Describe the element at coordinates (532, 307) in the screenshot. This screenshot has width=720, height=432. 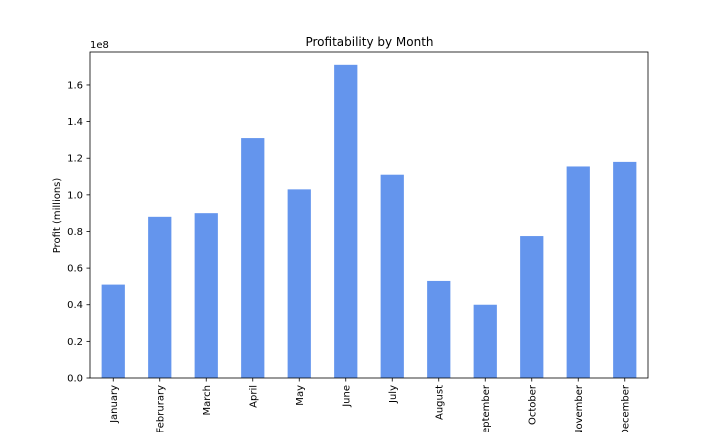
I see `bar-october` at that location.